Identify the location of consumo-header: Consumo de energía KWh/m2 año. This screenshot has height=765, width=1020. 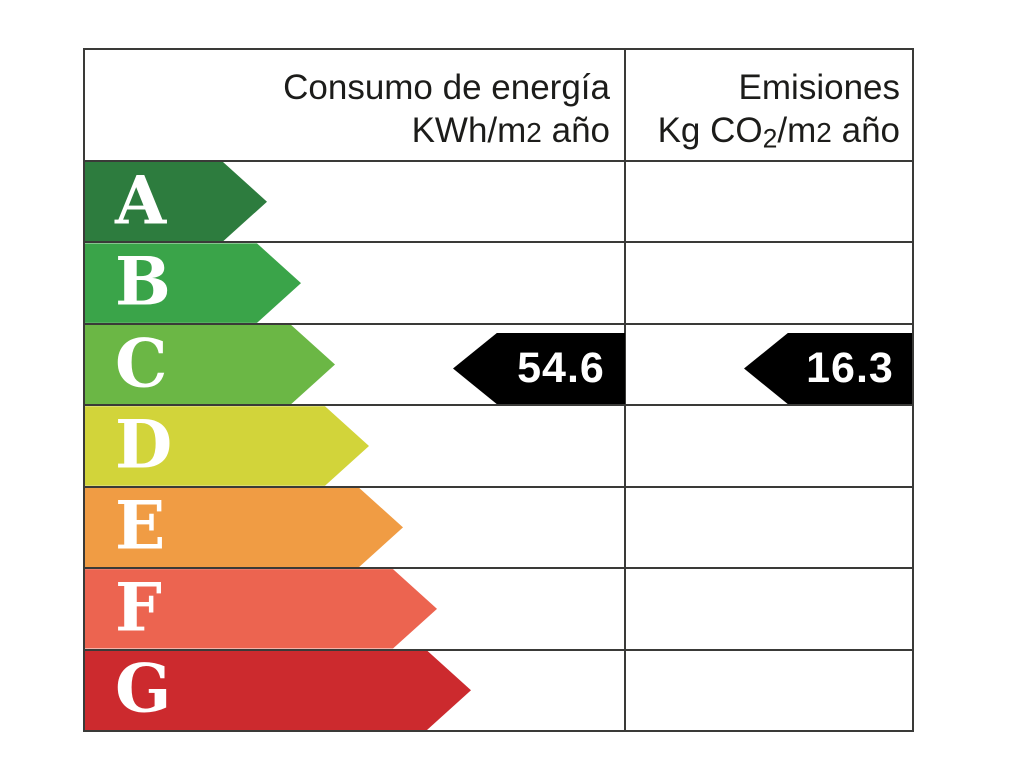
(355, 105).